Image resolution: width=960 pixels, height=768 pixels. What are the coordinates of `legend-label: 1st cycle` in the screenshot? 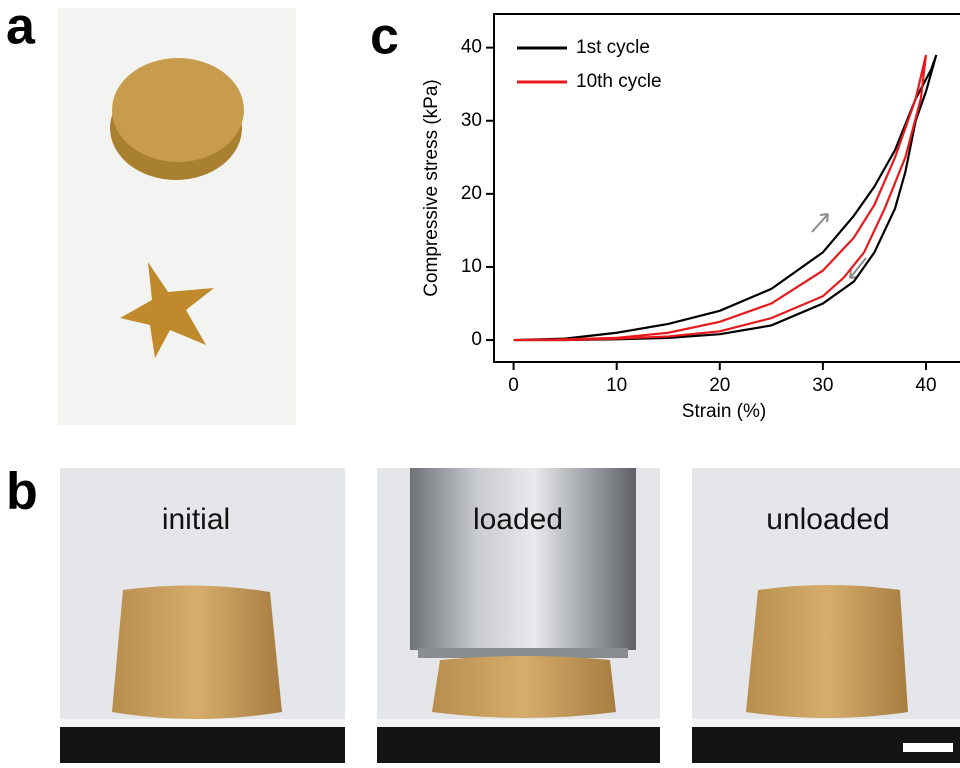 It's located at (613, 47).